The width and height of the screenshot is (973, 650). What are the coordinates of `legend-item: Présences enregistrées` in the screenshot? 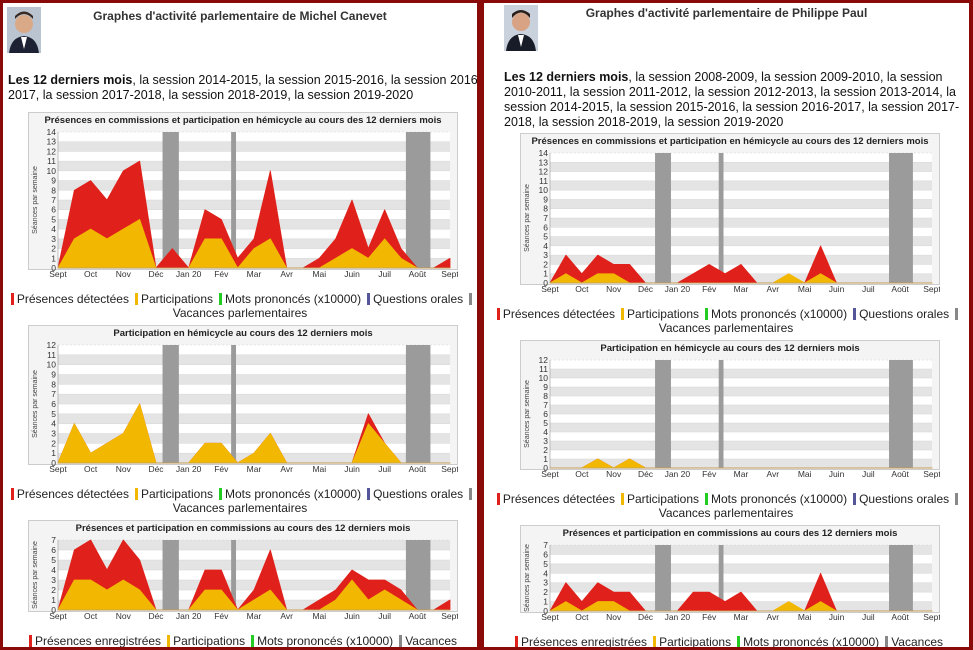 It's located at (578, 641).